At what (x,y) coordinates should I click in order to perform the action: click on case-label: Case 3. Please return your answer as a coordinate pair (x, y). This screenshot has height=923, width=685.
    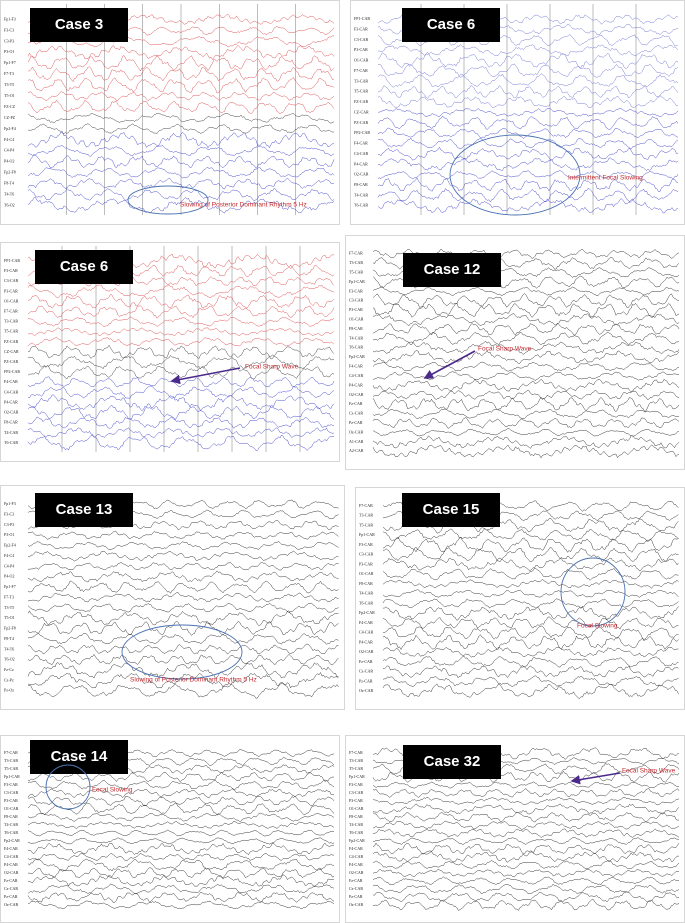
    Looking at the image, I should click on (79, 24).